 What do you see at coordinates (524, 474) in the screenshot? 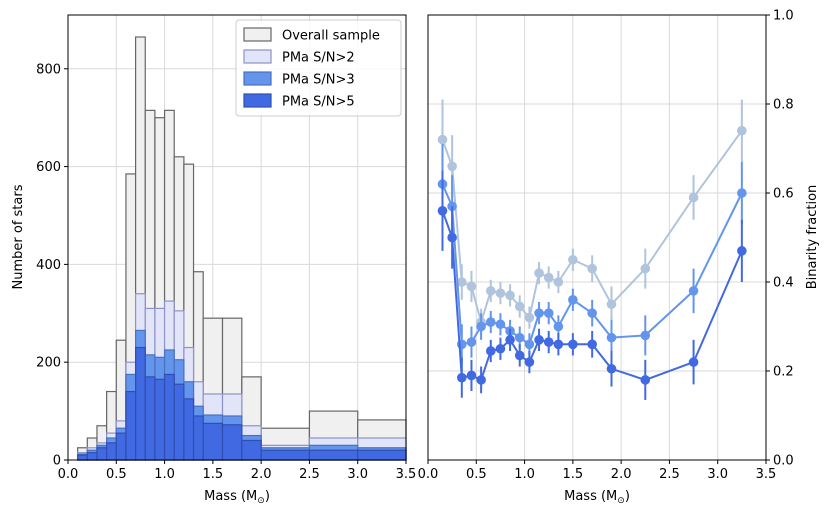
I see `binarity-x-tick-label: 1.0` at bounding box center [524, 474].